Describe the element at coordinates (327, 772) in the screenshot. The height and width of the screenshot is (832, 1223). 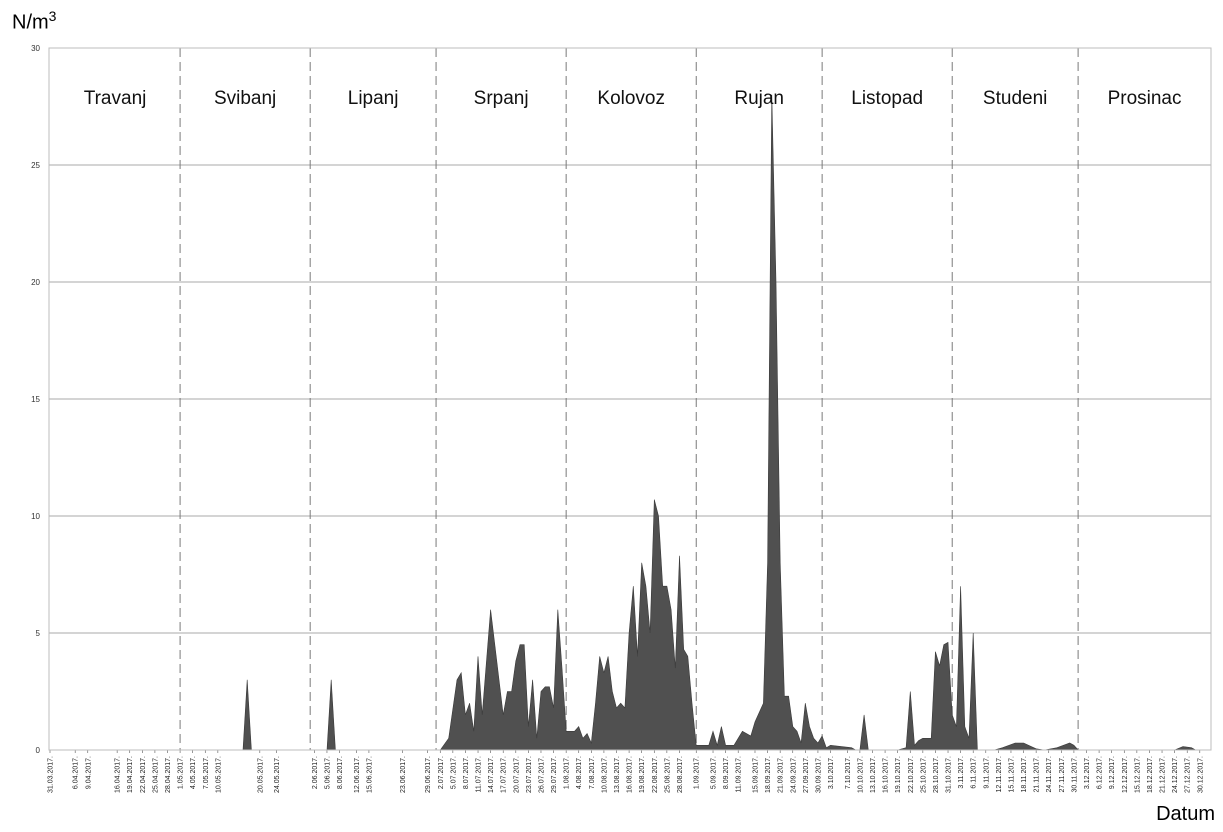
I see `x-tick-label: 5.06.2017.` at that location.